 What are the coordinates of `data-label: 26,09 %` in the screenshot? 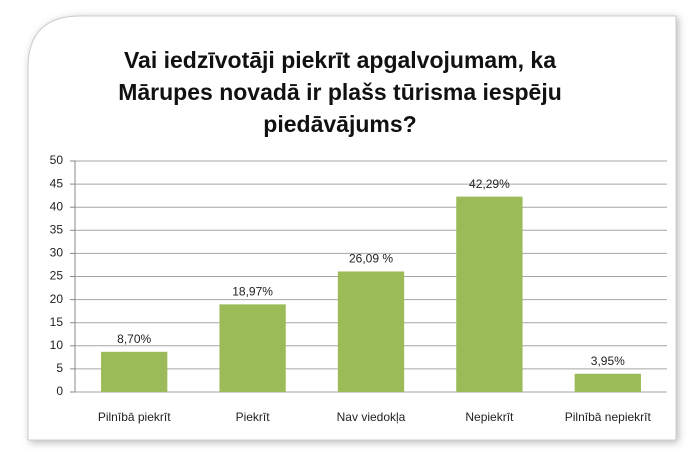 It's located at (371, 259).